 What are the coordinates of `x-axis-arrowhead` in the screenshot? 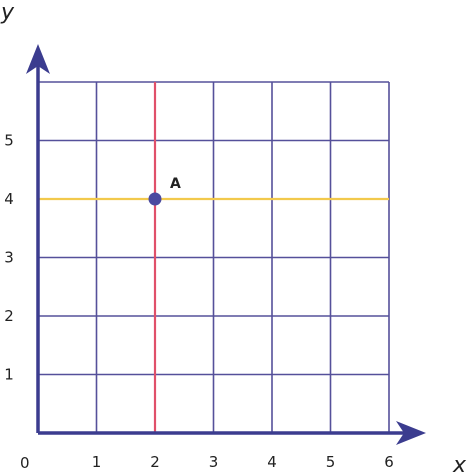 It's located at (411, 433).